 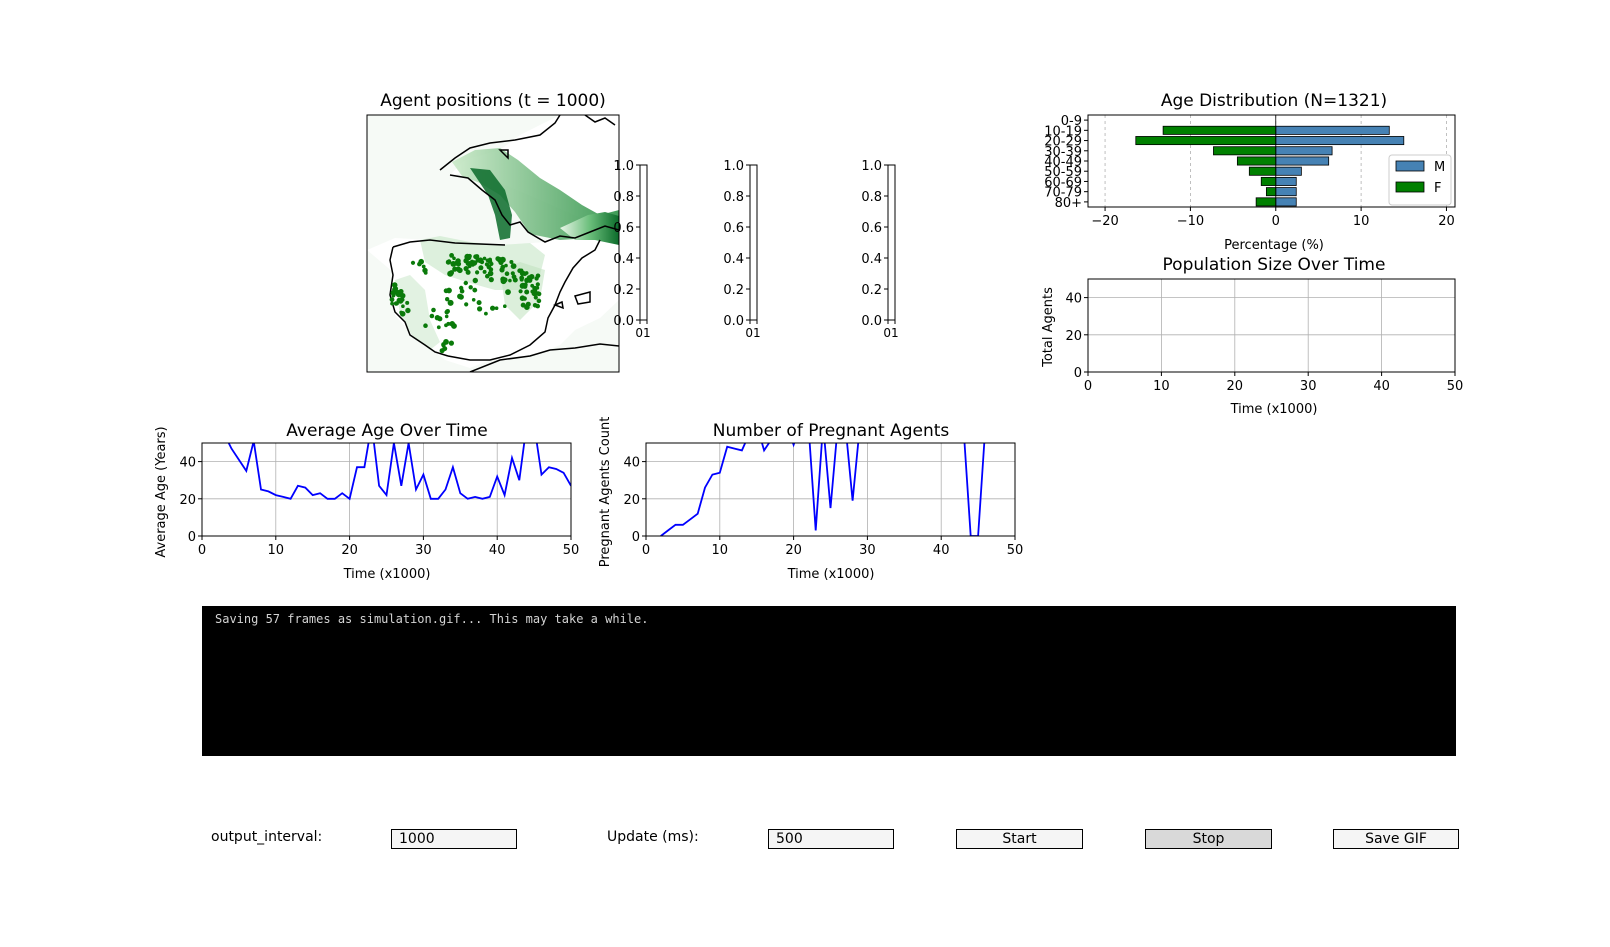 What do you see at coordinates (1208, 839) in the screenshot?
I see `stop-button: Stop` at bounding box center [1208, 839].